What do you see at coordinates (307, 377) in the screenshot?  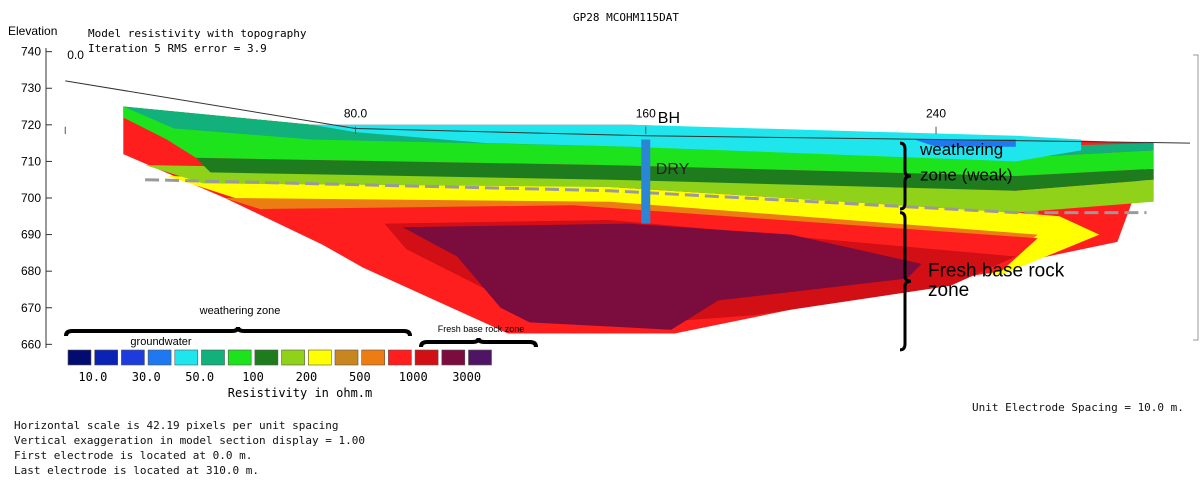 I see `legend-tick-label: 200` at bounding box center [307, 377].